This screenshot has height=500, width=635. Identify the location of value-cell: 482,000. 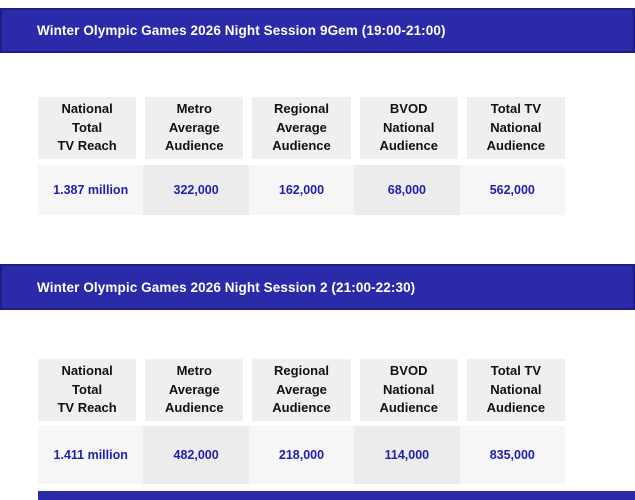
(196, 455).